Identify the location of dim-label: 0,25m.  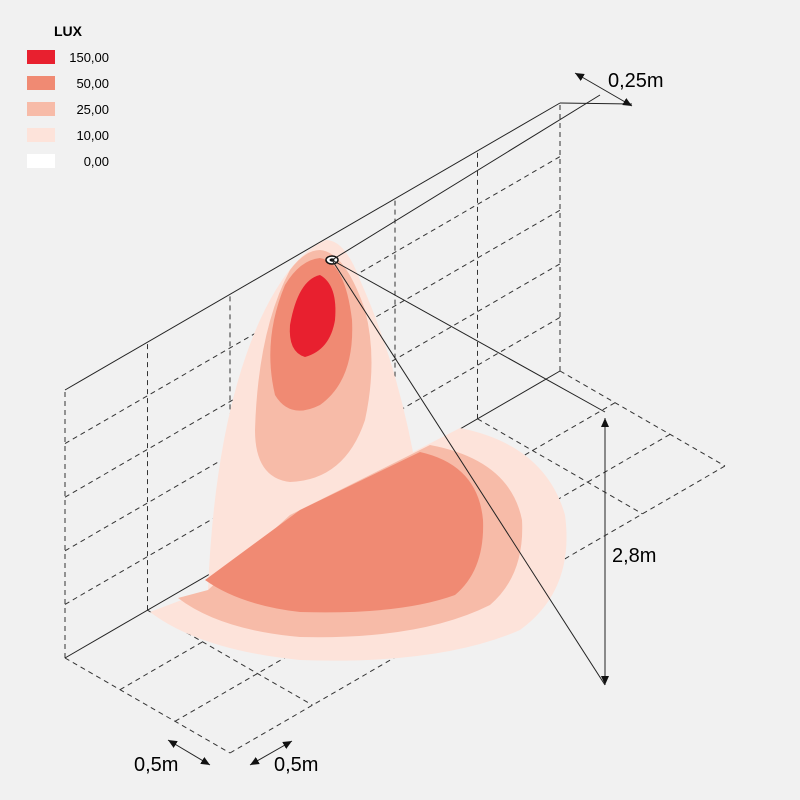
(636, 81).